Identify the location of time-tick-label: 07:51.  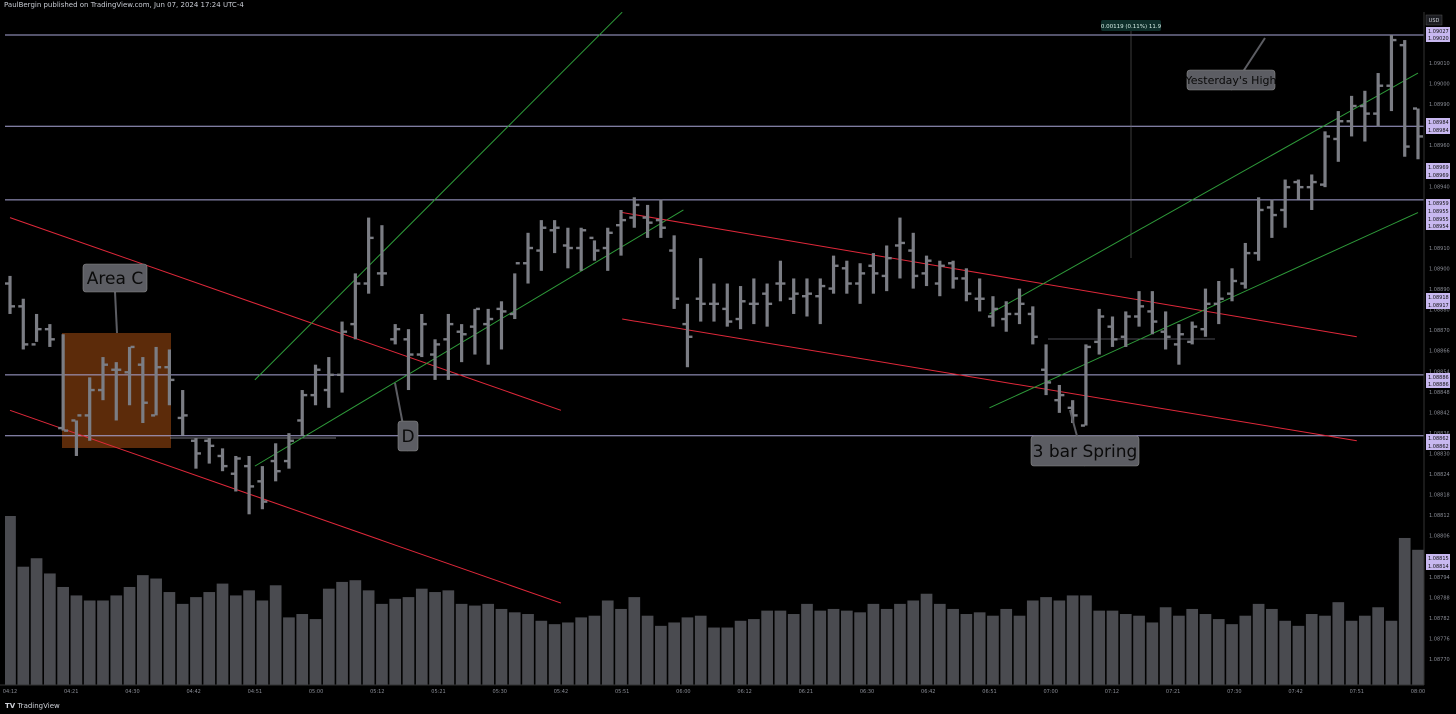
(1357, 692).